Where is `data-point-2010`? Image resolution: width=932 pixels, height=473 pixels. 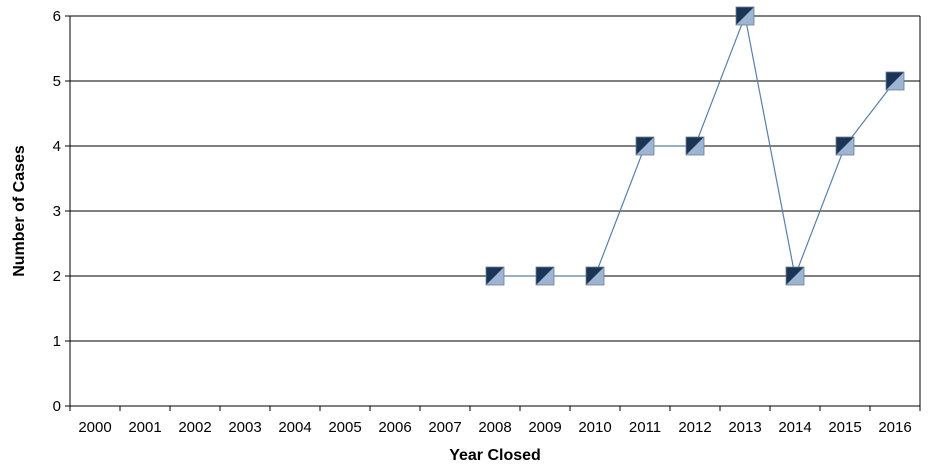 data-point-2010 is located at coordinates (595, 276).